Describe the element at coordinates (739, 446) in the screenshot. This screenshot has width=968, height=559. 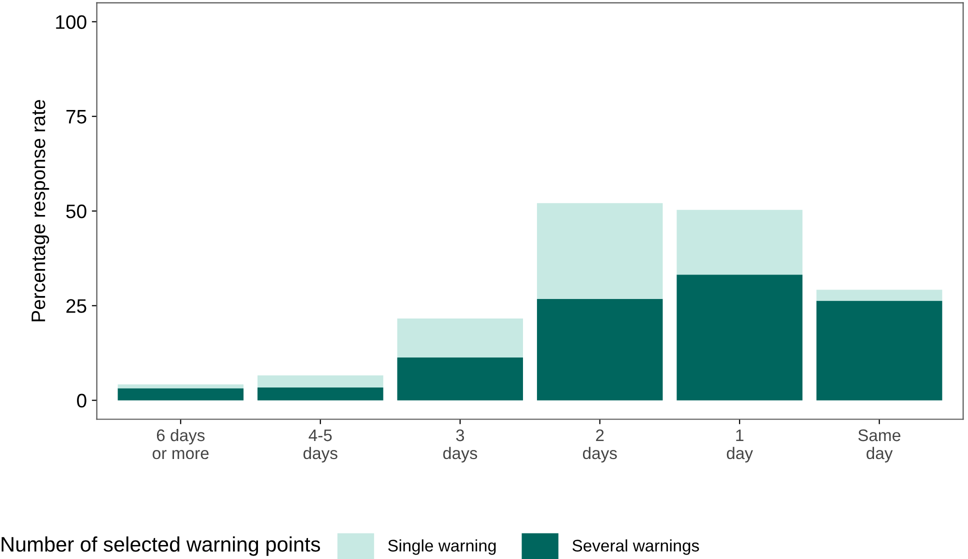
I see `x-tick-label: 1 day` at that location.